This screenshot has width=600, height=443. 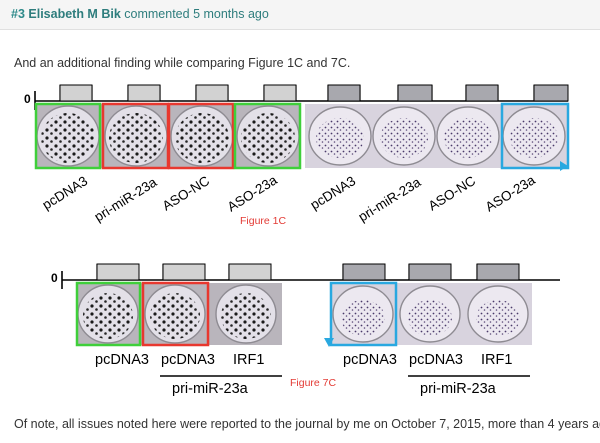 I want to click on labels-1c-right: pcDNA3 pri-miR-23a ASO-NC ASO-23a, so click(x=423, y=198).